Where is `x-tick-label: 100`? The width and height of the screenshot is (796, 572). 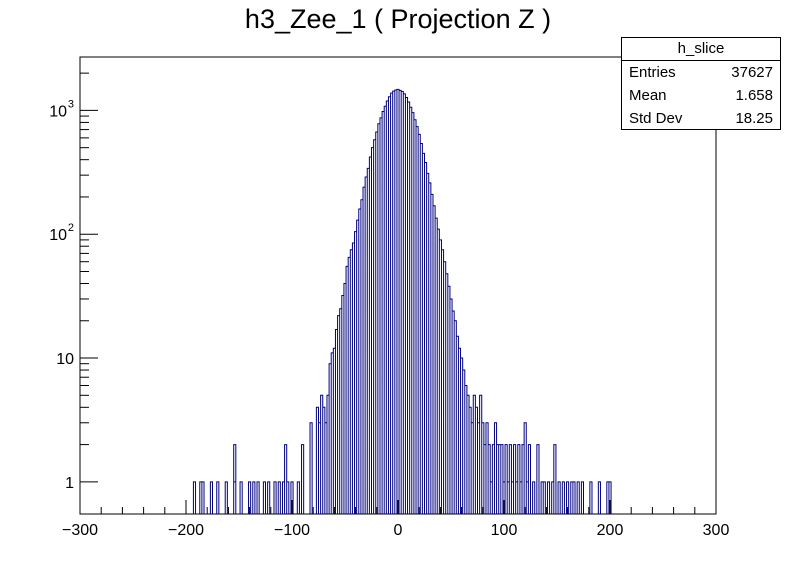
x-tick-label: 100 is located at coordinates (504, 530).